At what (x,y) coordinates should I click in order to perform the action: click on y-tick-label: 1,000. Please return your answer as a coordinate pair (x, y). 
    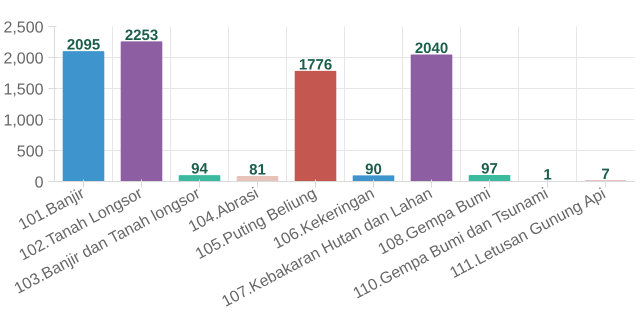
    Looking at the image, I should click on (23, 121).